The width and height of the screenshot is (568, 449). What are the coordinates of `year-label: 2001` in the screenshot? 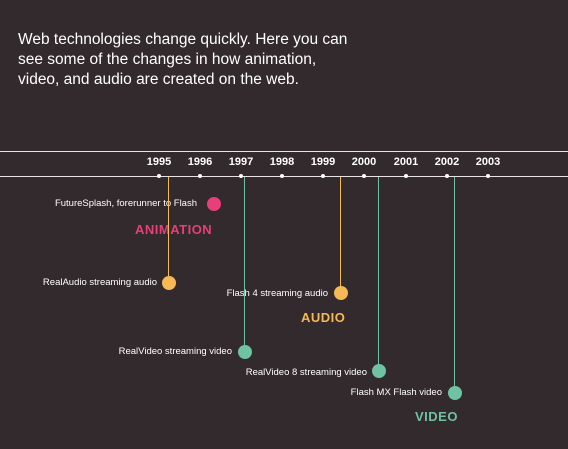 It's located at (406, 162).